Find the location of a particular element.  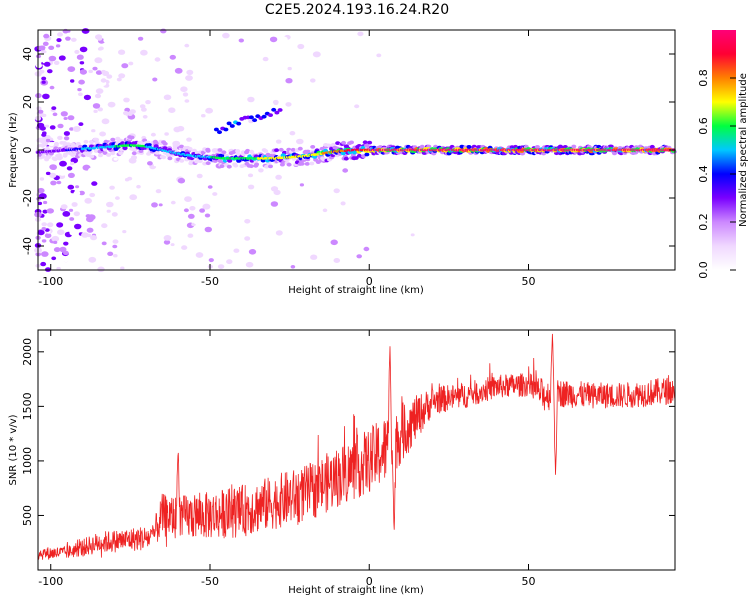

colorbar-gradient is located at coordinates (724, 150).